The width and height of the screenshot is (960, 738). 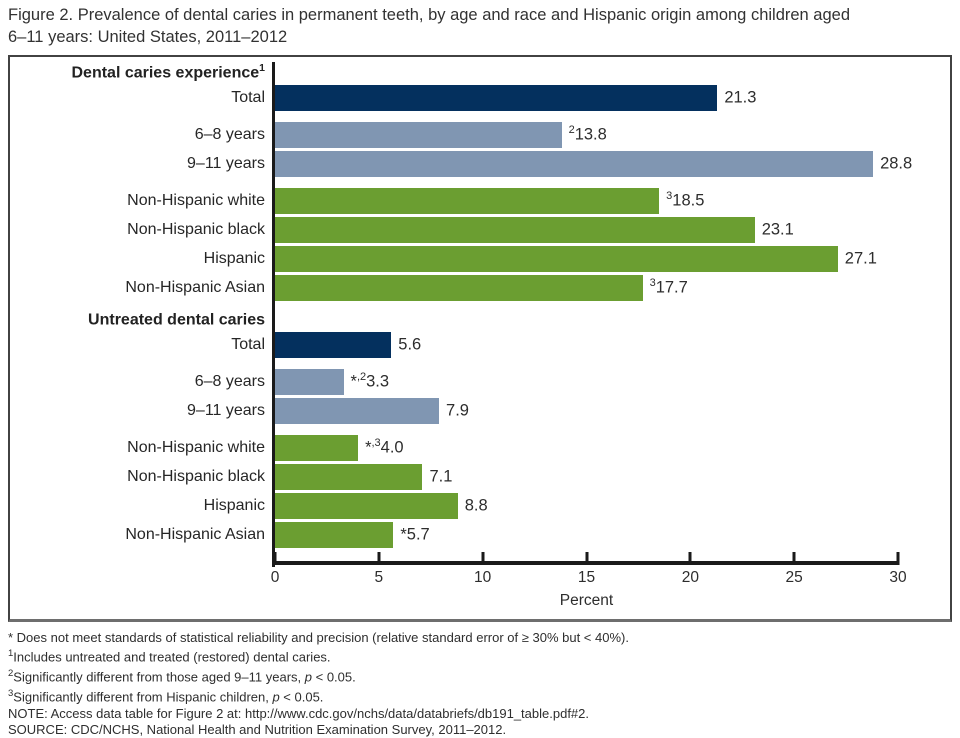 What do you see at coordinates (148, 37) in the screenshot?
I see `figure-title-line2: 6–11 years: United States, 2011–2012` at bounding box center [148, 37].